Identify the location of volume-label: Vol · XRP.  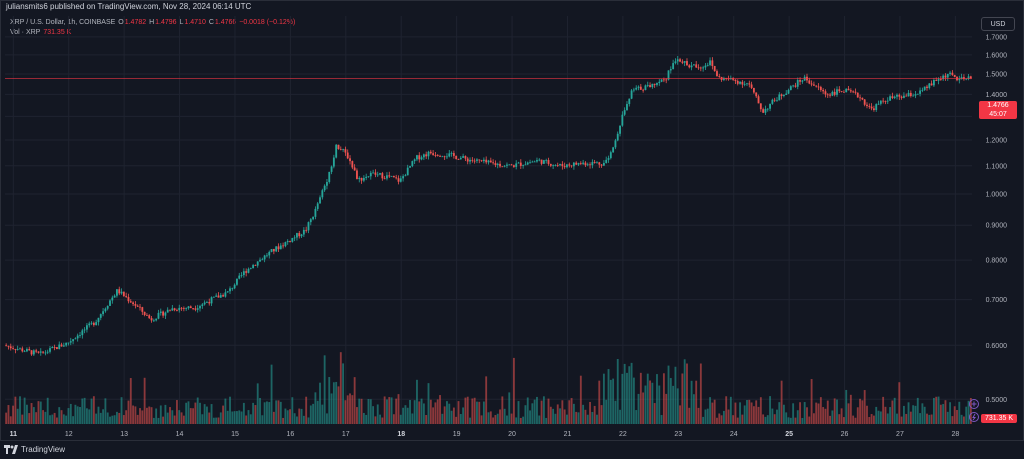
(25, 32).